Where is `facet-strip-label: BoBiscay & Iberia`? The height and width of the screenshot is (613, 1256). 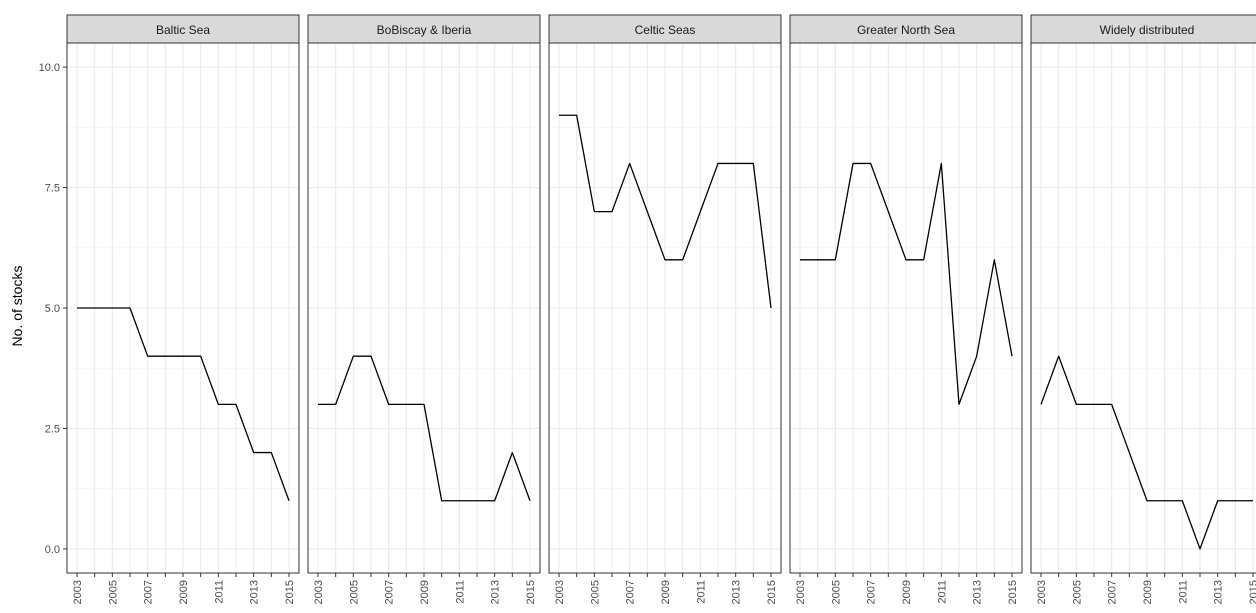
facet-strip-label: BoBiscay & Iberia is located at coordinates (424, 30).